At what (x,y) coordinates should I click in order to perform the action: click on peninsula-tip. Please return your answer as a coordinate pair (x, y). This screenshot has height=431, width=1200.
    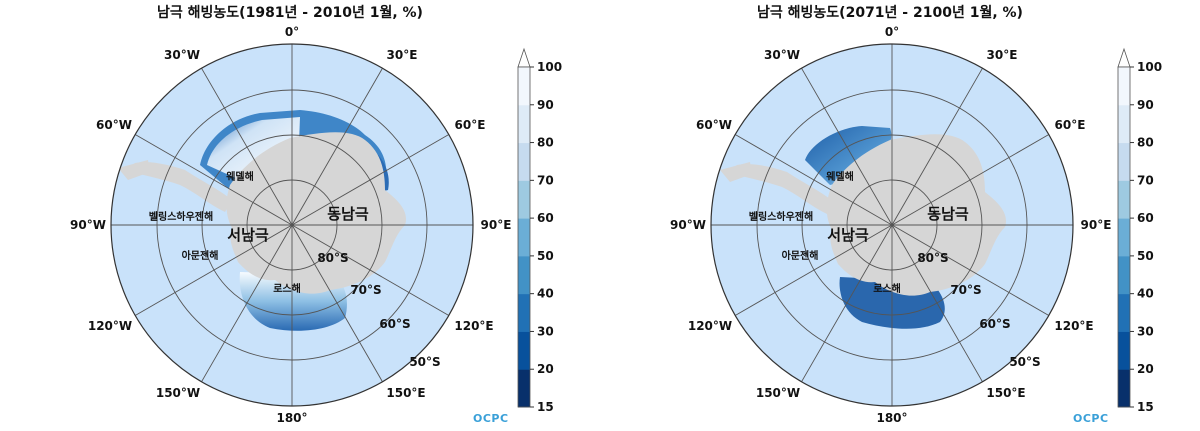
    Looking at the image, I should click on (736, 172).